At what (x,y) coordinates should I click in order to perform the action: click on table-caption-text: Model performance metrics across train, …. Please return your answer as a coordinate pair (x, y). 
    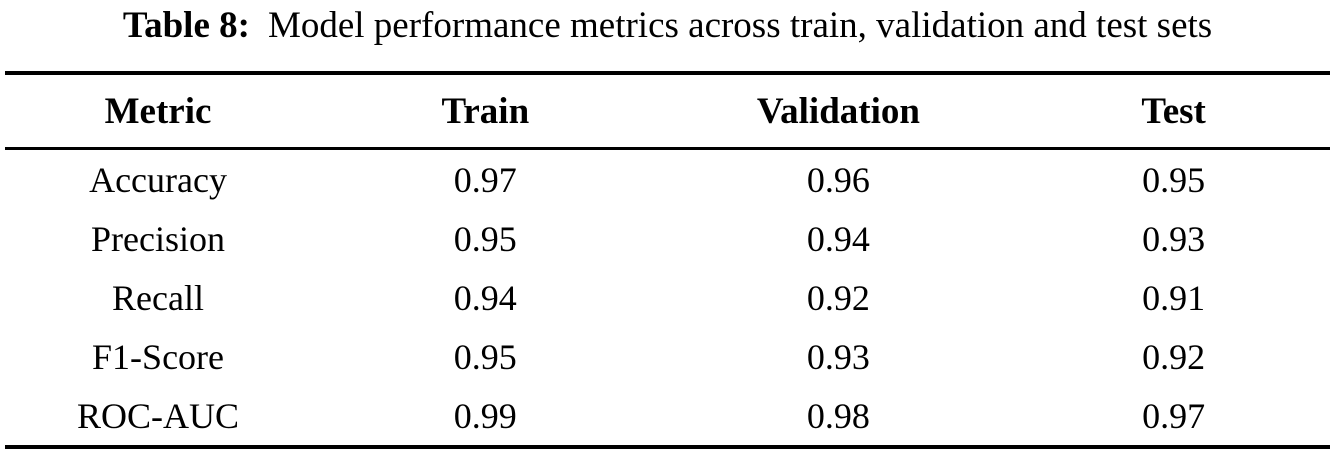
    Looking at the image, I should click on (740, 25).